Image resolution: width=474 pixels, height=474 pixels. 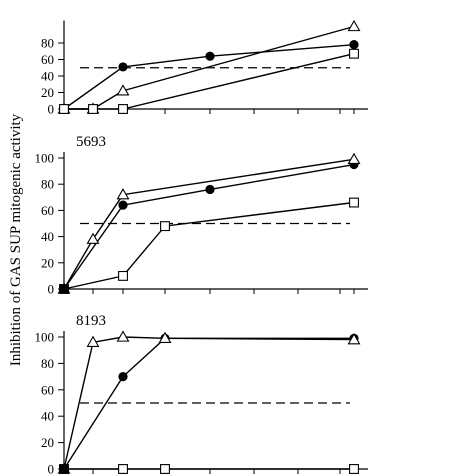 I want to click on panel-title: 8193, so click(x=91, y=321).